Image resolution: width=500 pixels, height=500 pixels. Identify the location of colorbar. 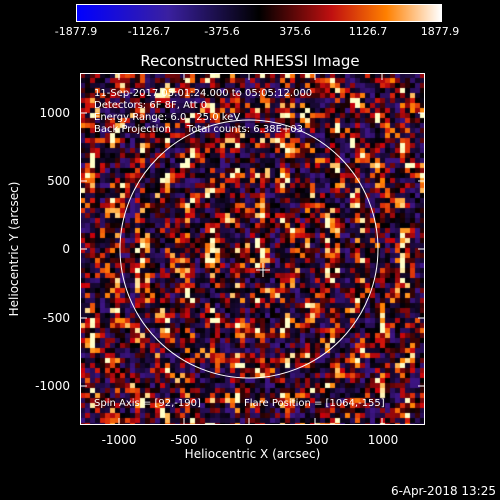
(259, 13).